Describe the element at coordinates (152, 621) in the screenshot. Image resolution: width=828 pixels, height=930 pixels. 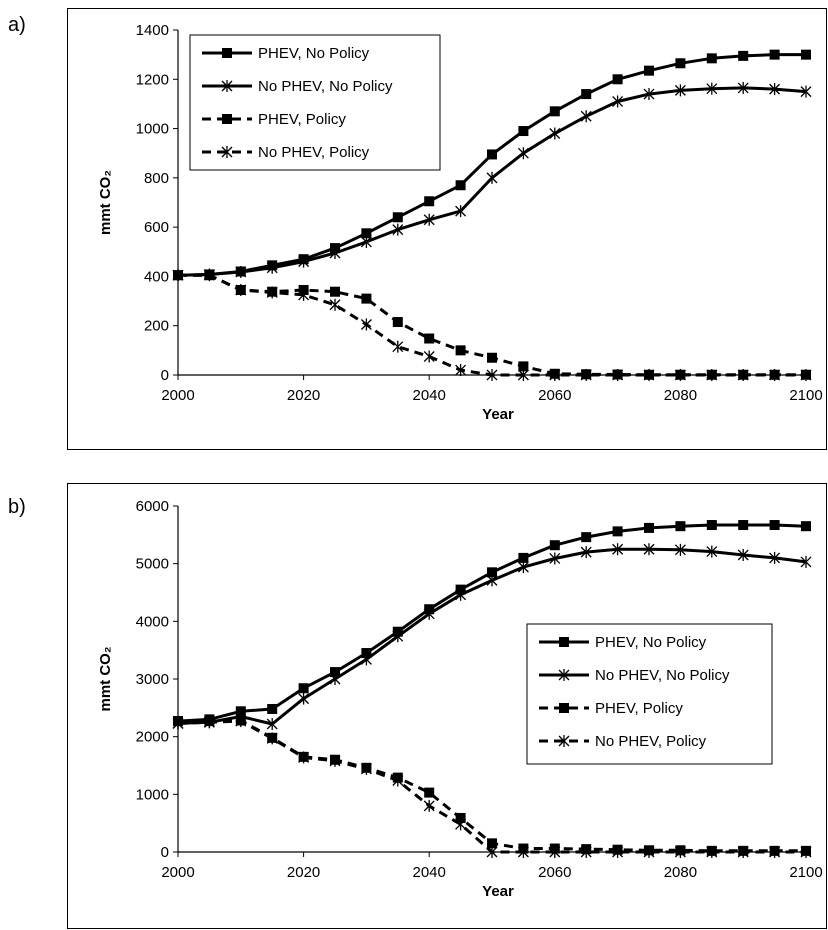
I see `y-tick-label: 4000` at that location.